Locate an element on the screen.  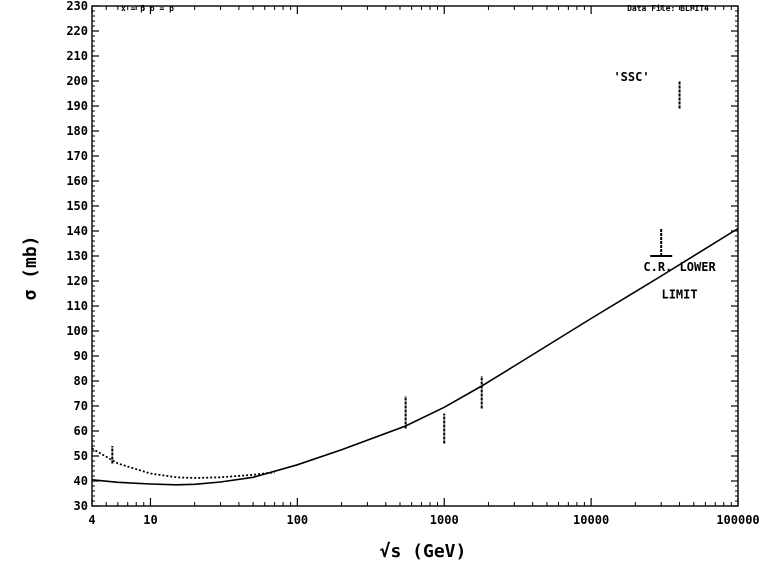
y-tick-label: 110 is located at coordinates (77, 306).